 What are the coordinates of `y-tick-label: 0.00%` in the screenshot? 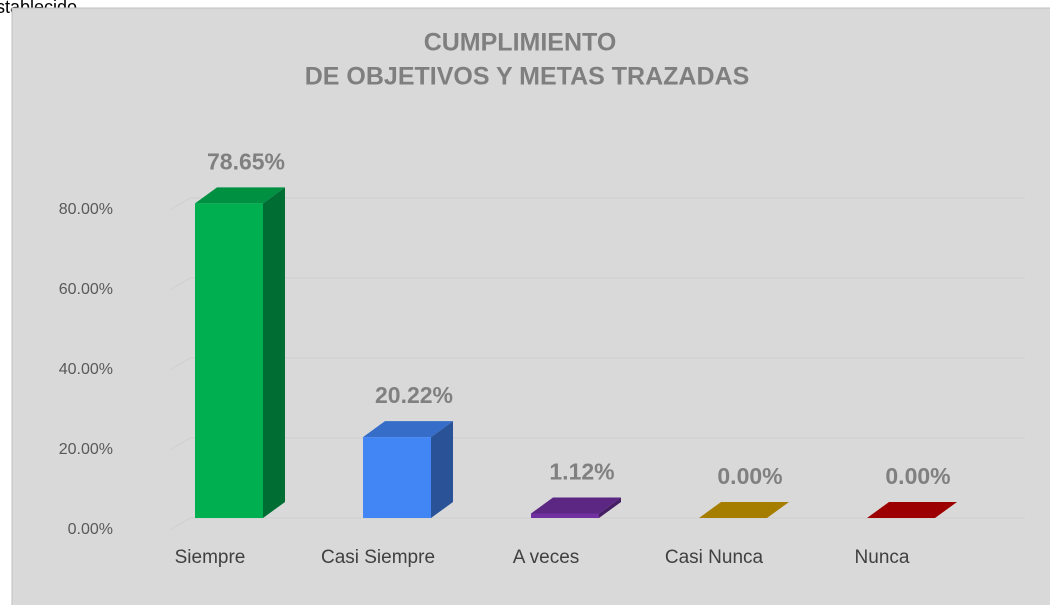 It's located at (90, 529).